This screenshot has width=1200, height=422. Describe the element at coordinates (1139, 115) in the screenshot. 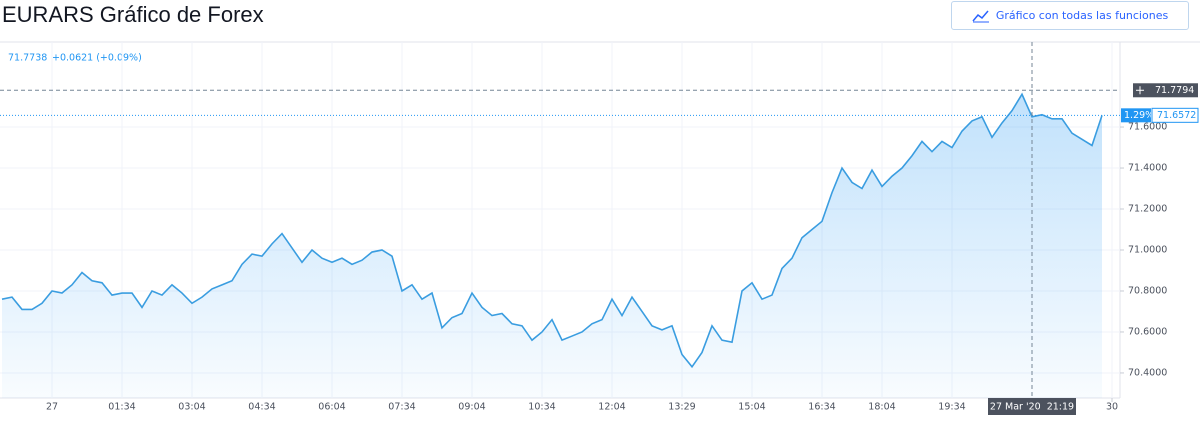

I see `last-change-label: 1.29%` at that location.